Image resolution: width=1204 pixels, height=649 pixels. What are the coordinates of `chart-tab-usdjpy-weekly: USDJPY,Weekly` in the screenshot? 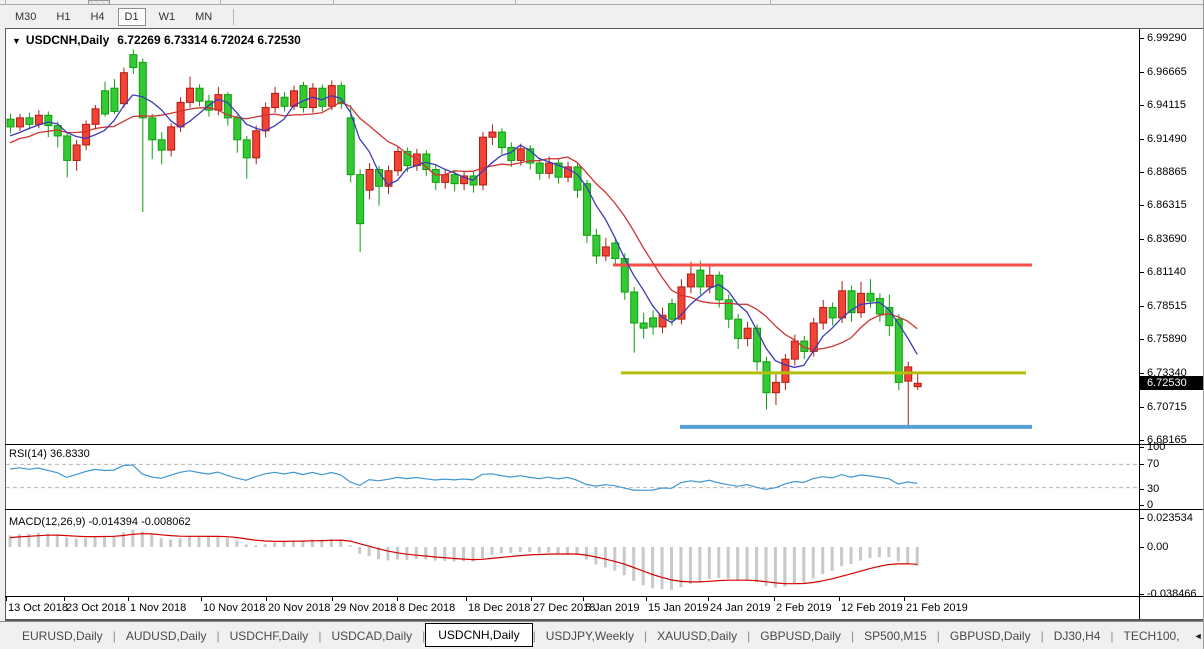 It's located at (589, 635).